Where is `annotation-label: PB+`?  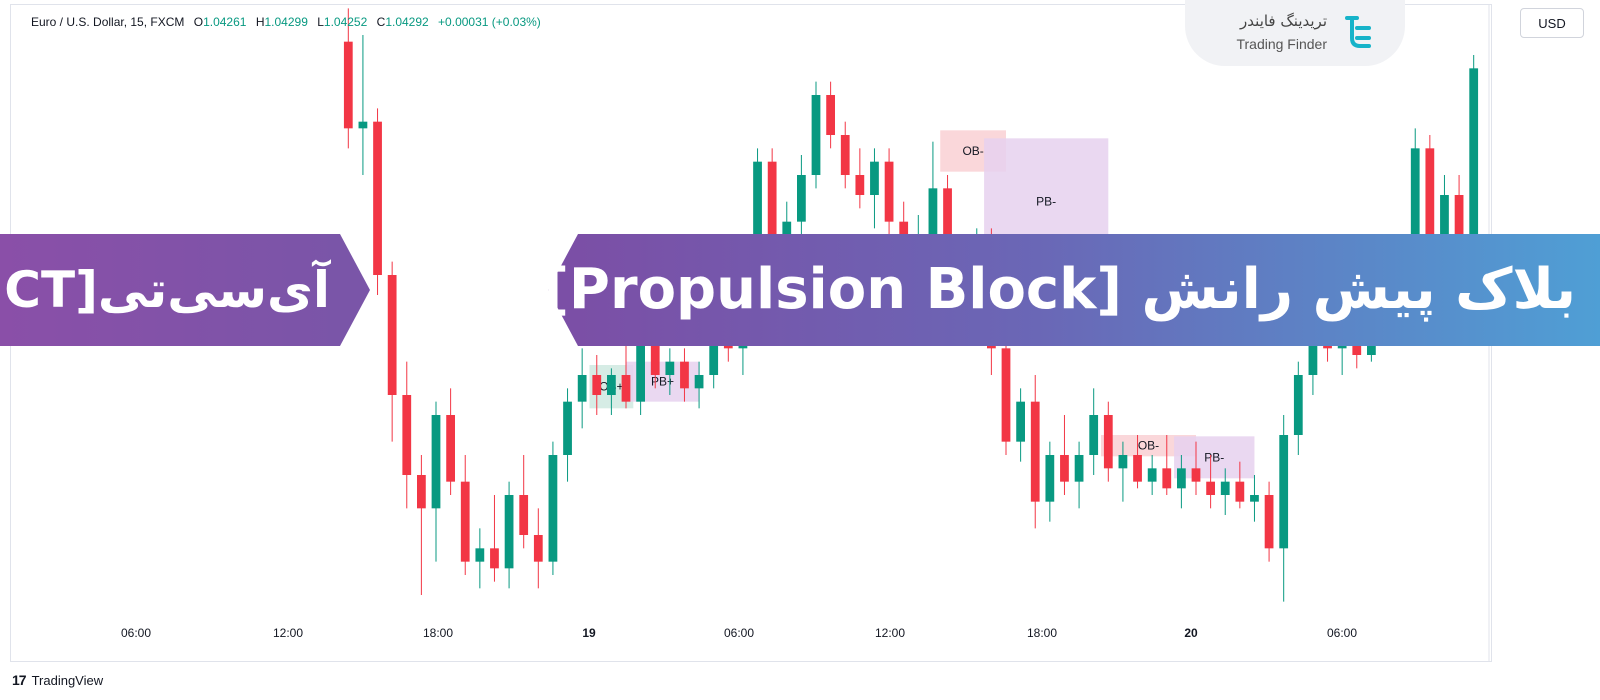
annotation-label: PB+ is located at coordinates (662, 382).